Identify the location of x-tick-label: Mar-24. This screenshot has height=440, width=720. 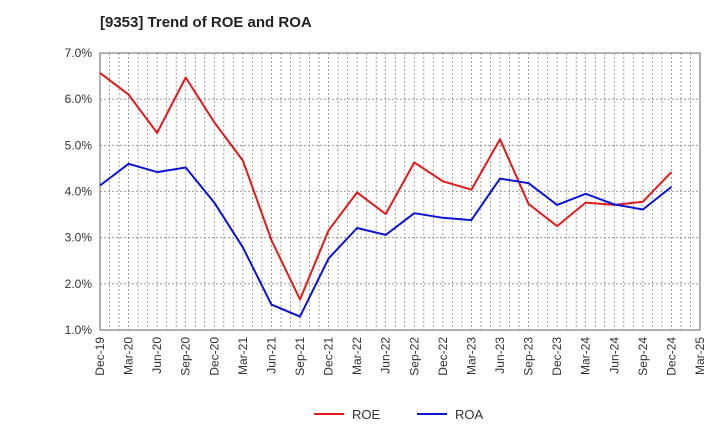
(586, 356).